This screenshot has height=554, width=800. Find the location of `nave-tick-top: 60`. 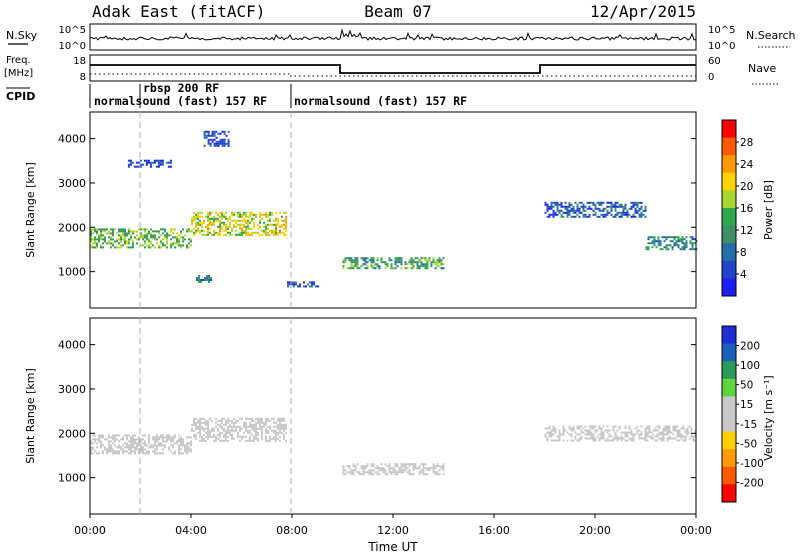

nave-tick-top: 60 is located at coordinates (714, 61).